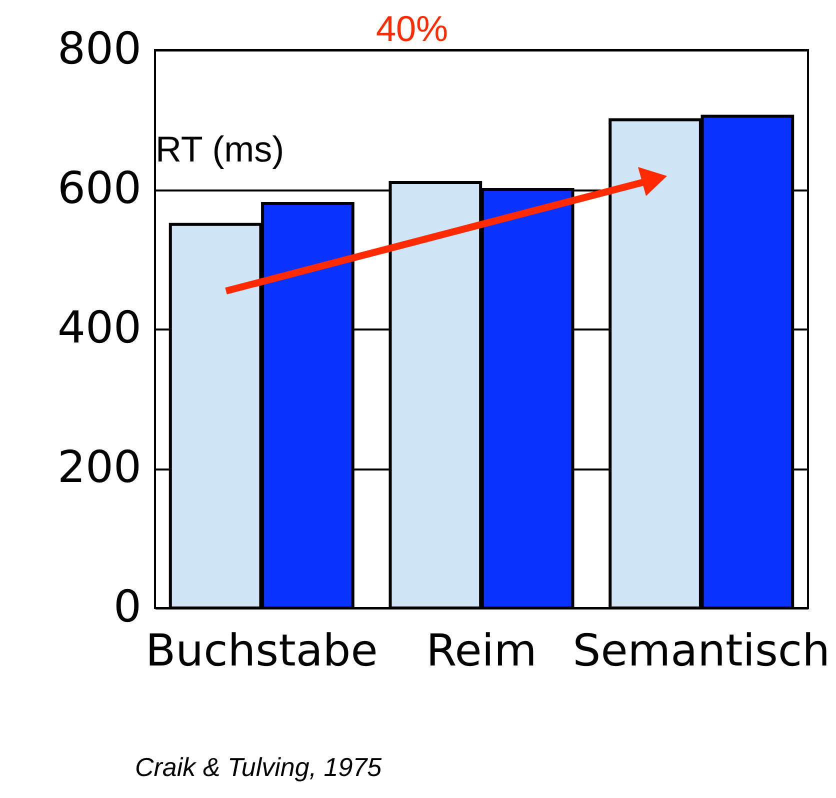 The height and width of the screenshot is (798, 836). I want to click on y-tick-label: 800, so click(100, 49).